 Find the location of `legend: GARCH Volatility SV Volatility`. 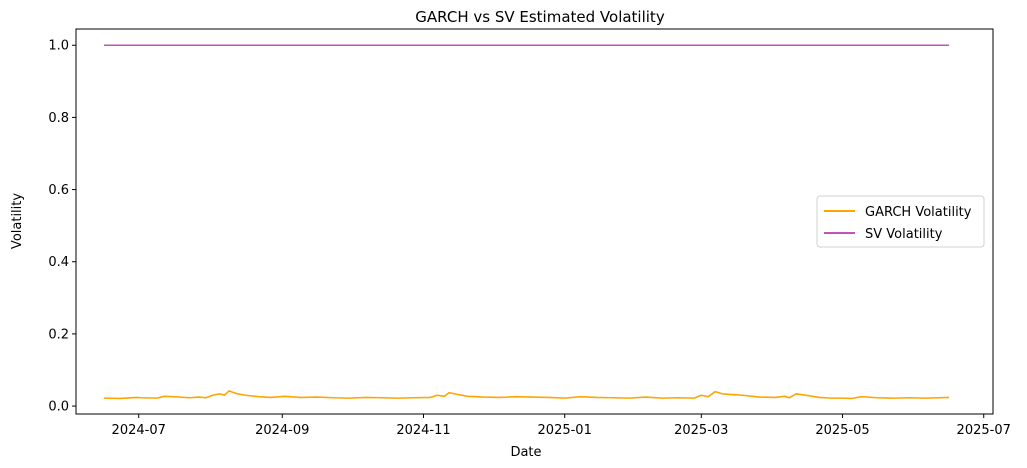

legend: GARCH Volatility SV Volatility is located at coordinates (900, 221).